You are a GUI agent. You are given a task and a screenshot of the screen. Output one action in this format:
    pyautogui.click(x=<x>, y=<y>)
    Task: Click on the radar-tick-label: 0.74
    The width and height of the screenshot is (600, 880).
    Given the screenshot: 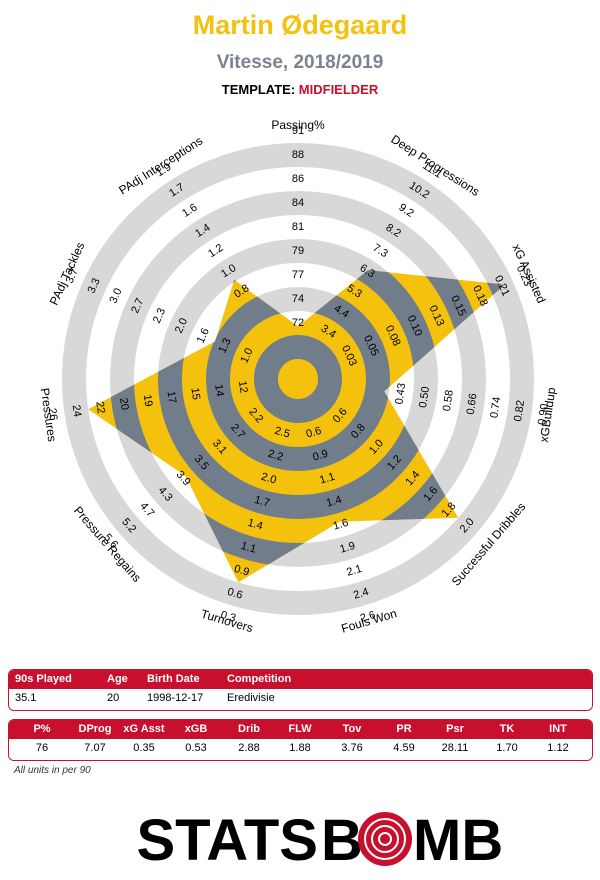 What is the action you would take?
    pyautogui.click(x=495, y=407)
    